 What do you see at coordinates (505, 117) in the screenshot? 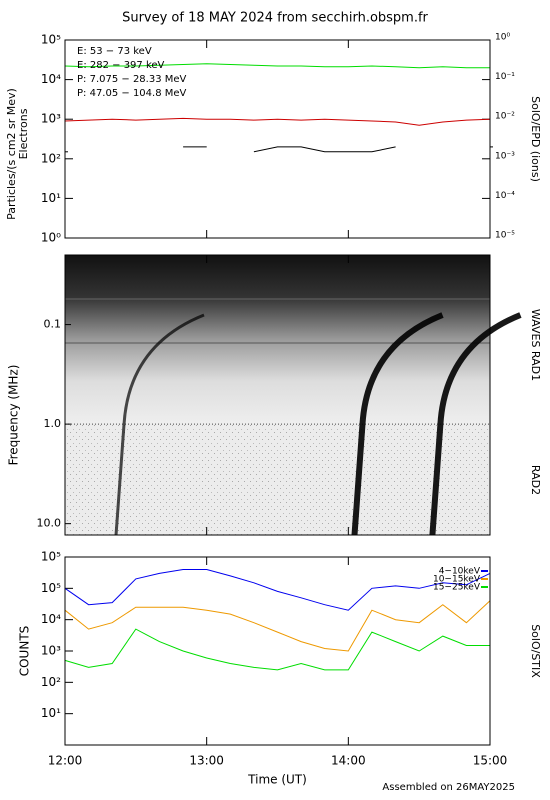
I see `y2-tick-label: 10⁻²` at bounding box center [505, 117].